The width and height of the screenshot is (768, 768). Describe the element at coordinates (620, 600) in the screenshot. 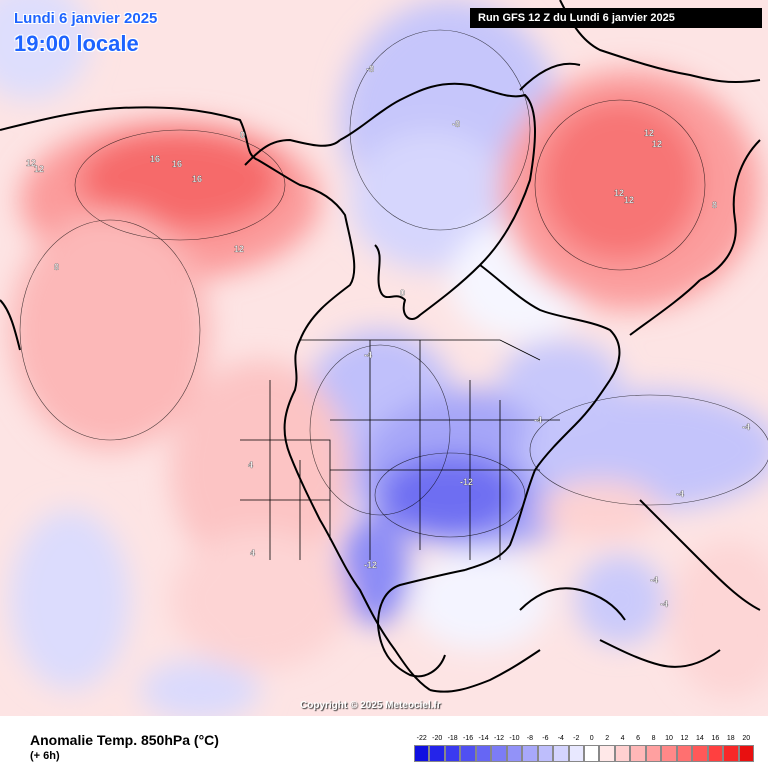

I see `cold-anomaly-caribbean` at that location.